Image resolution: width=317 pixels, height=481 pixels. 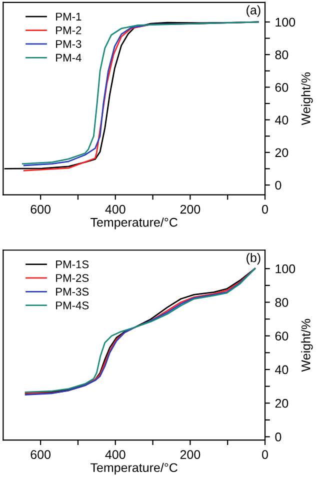 I want to click on legend-label: PM-4, so click(x=69, y=58).